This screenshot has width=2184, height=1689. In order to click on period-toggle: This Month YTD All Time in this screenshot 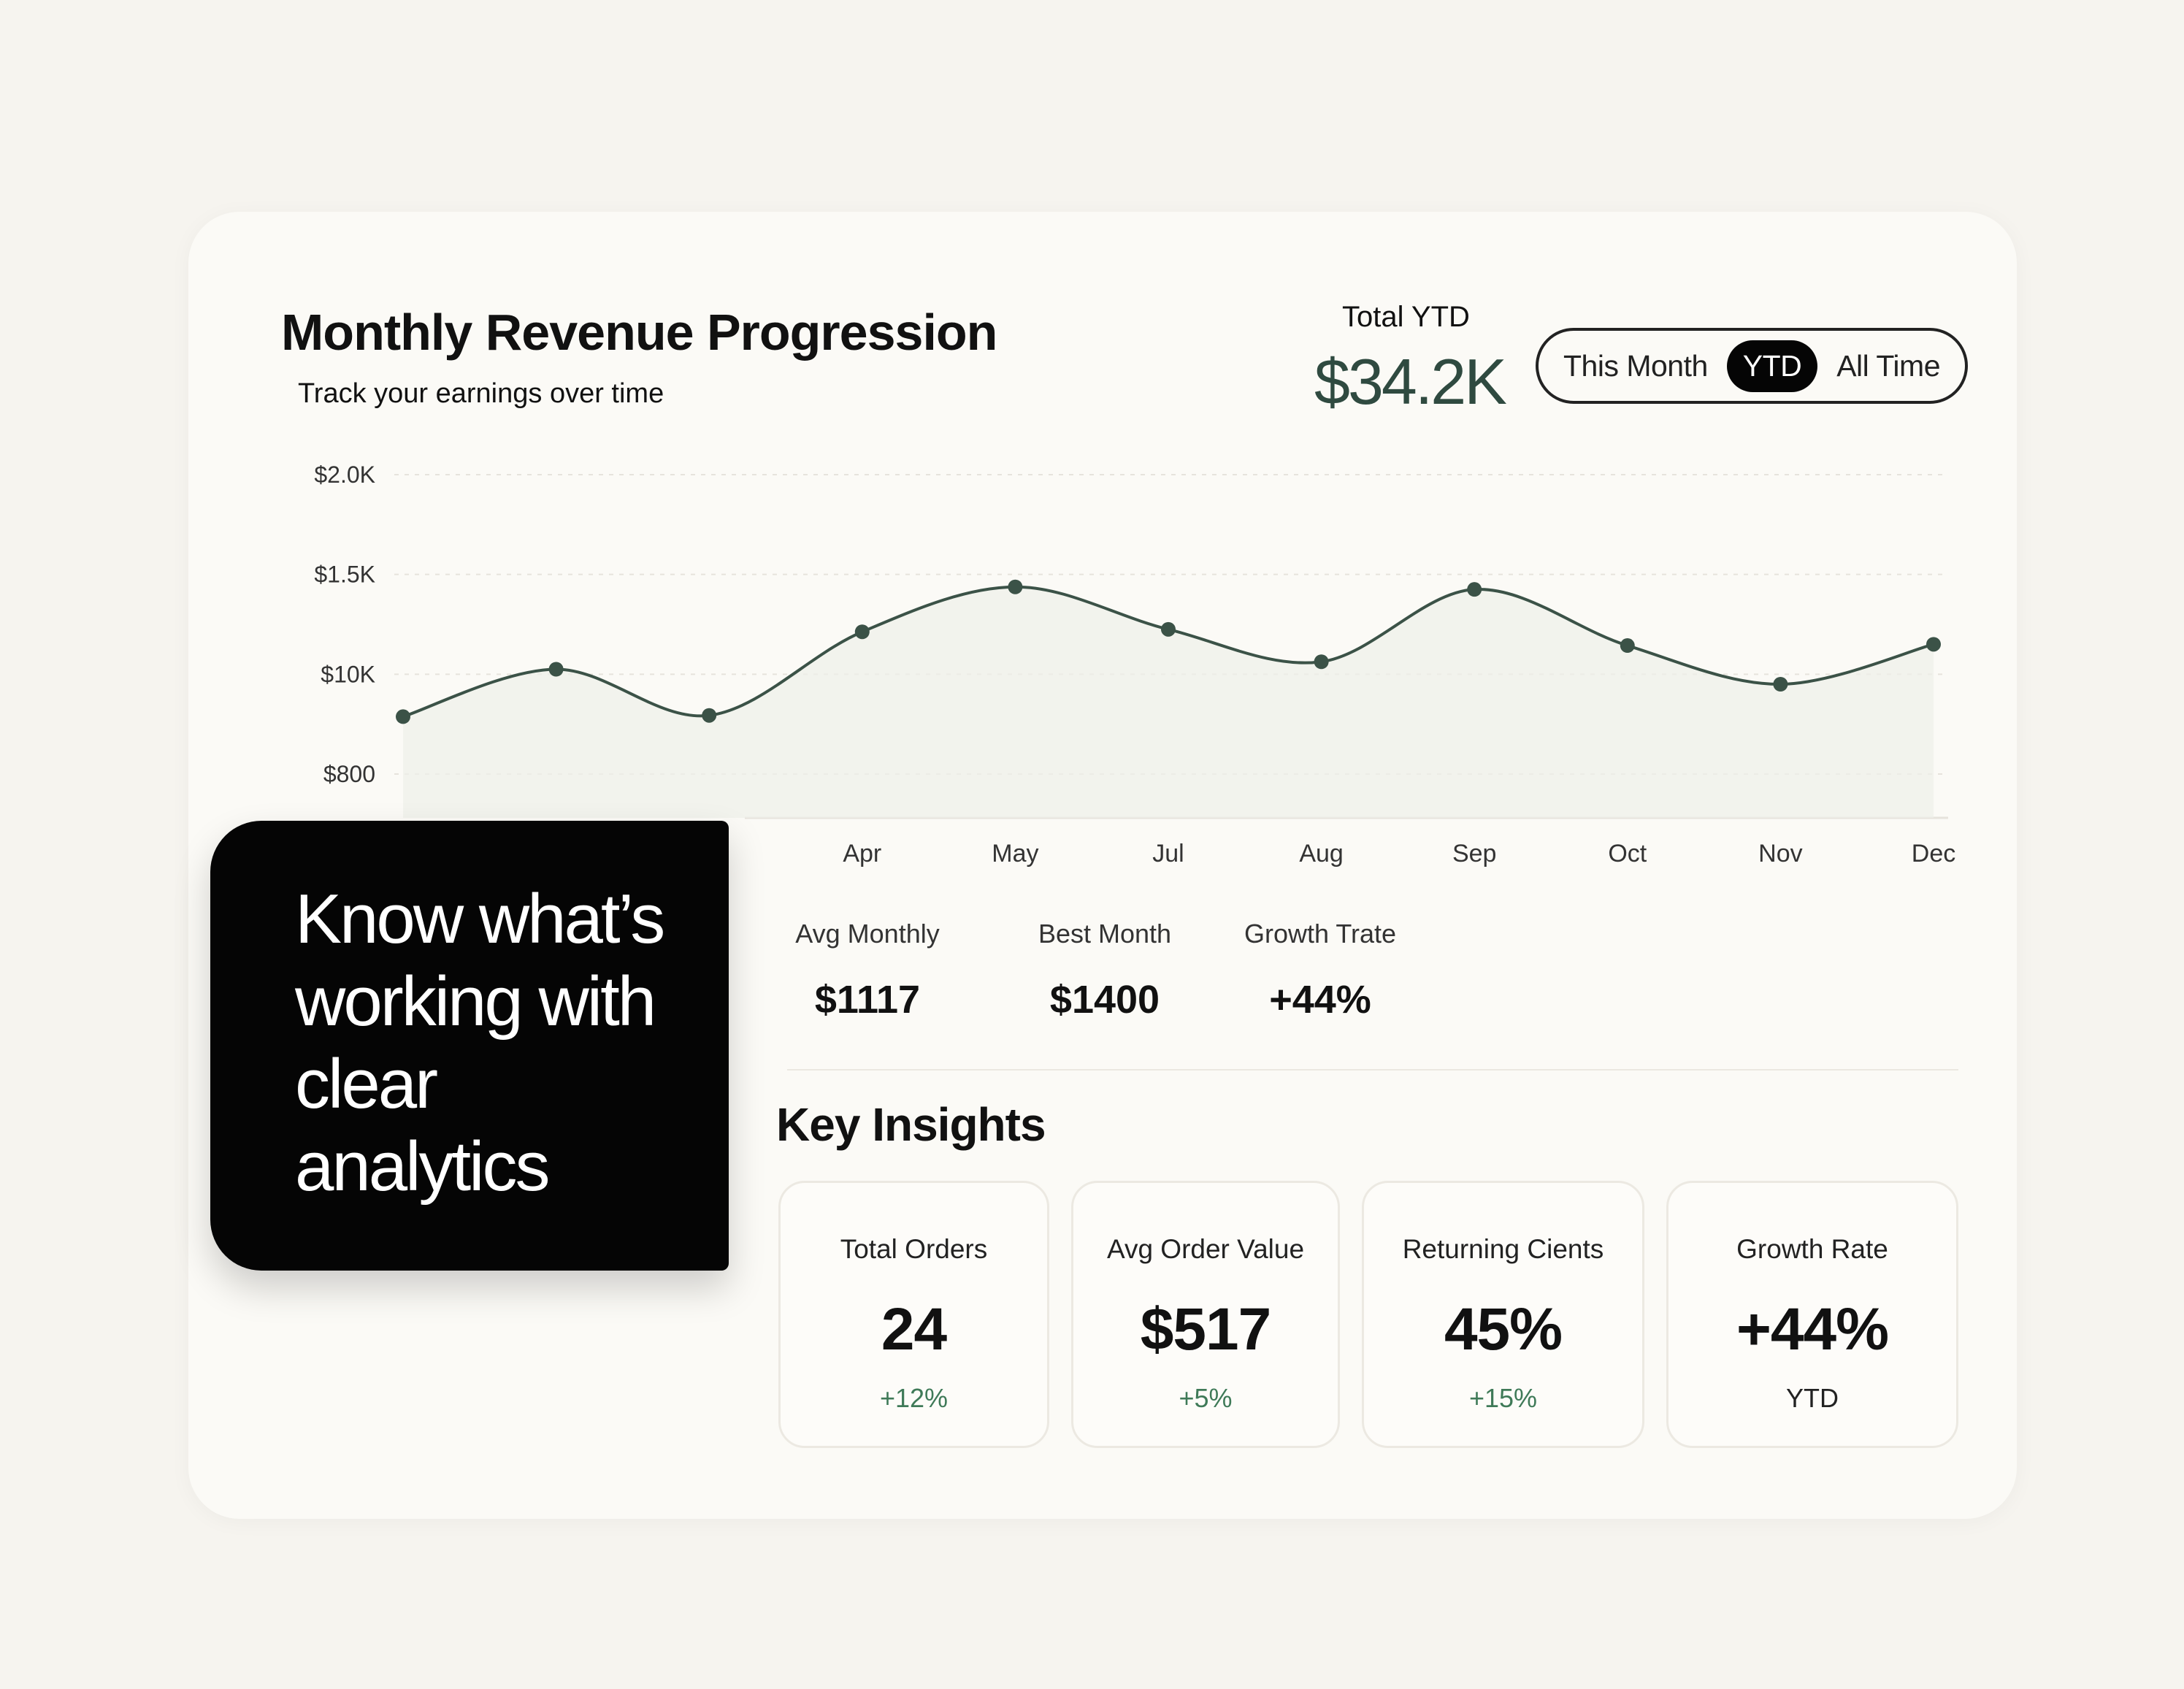, I will do `click(1752, 366)`.